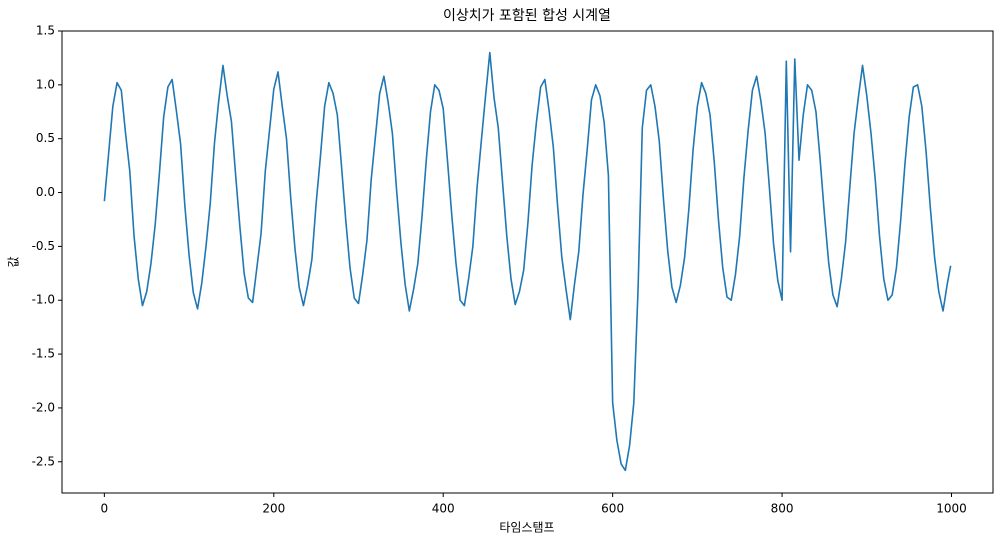 The width and height of the screenshot is (1002, 544). What do you see at coordinates (43, 354) in the screenshot?
I see `y-tick-label: -1.5` at bounding box center [43, 354].